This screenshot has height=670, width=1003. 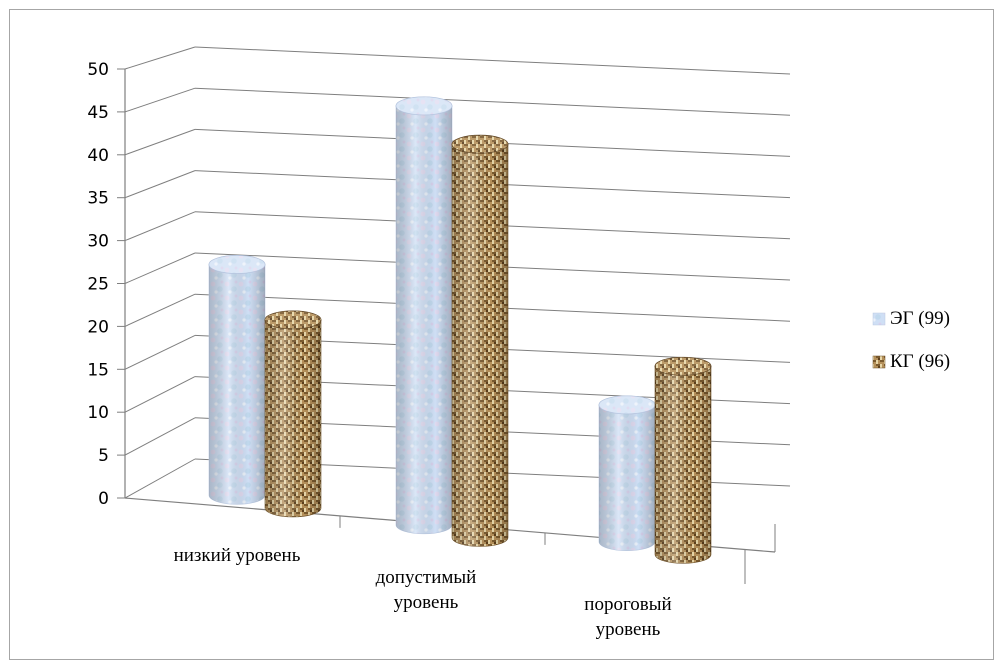 I want to click on y-tick-label: 15, so click(x=98, y=370).